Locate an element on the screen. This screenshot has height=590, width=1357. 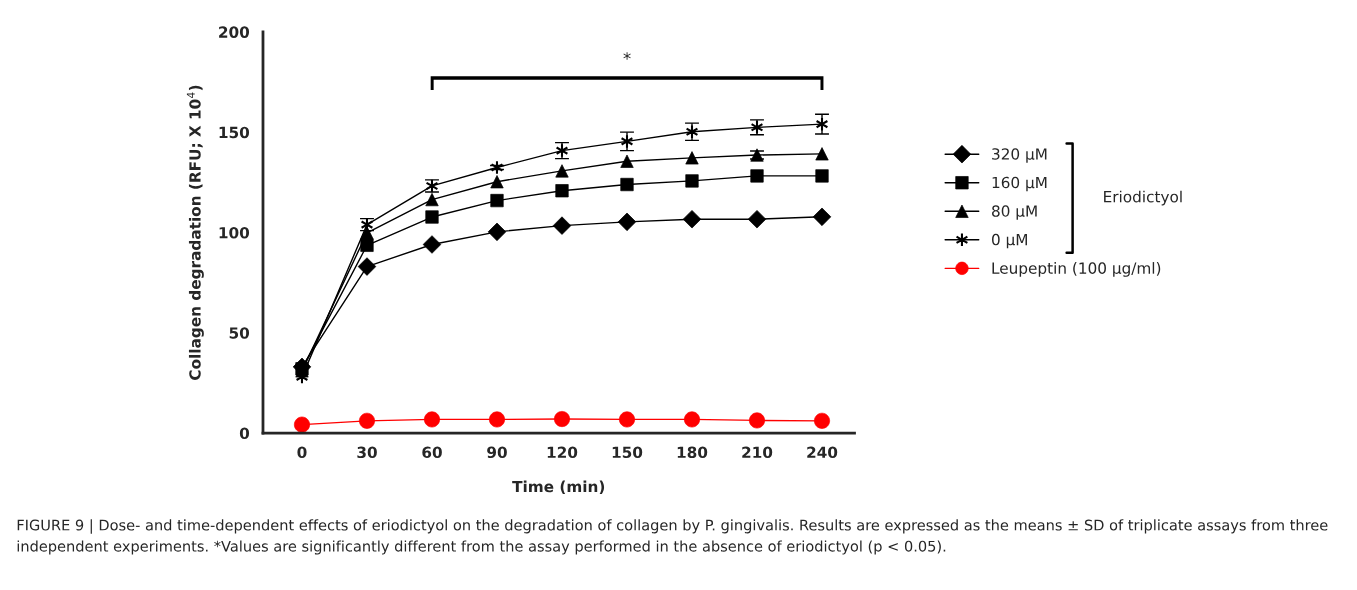
x-tick-label: 210 is located at coordinates (757, 452).